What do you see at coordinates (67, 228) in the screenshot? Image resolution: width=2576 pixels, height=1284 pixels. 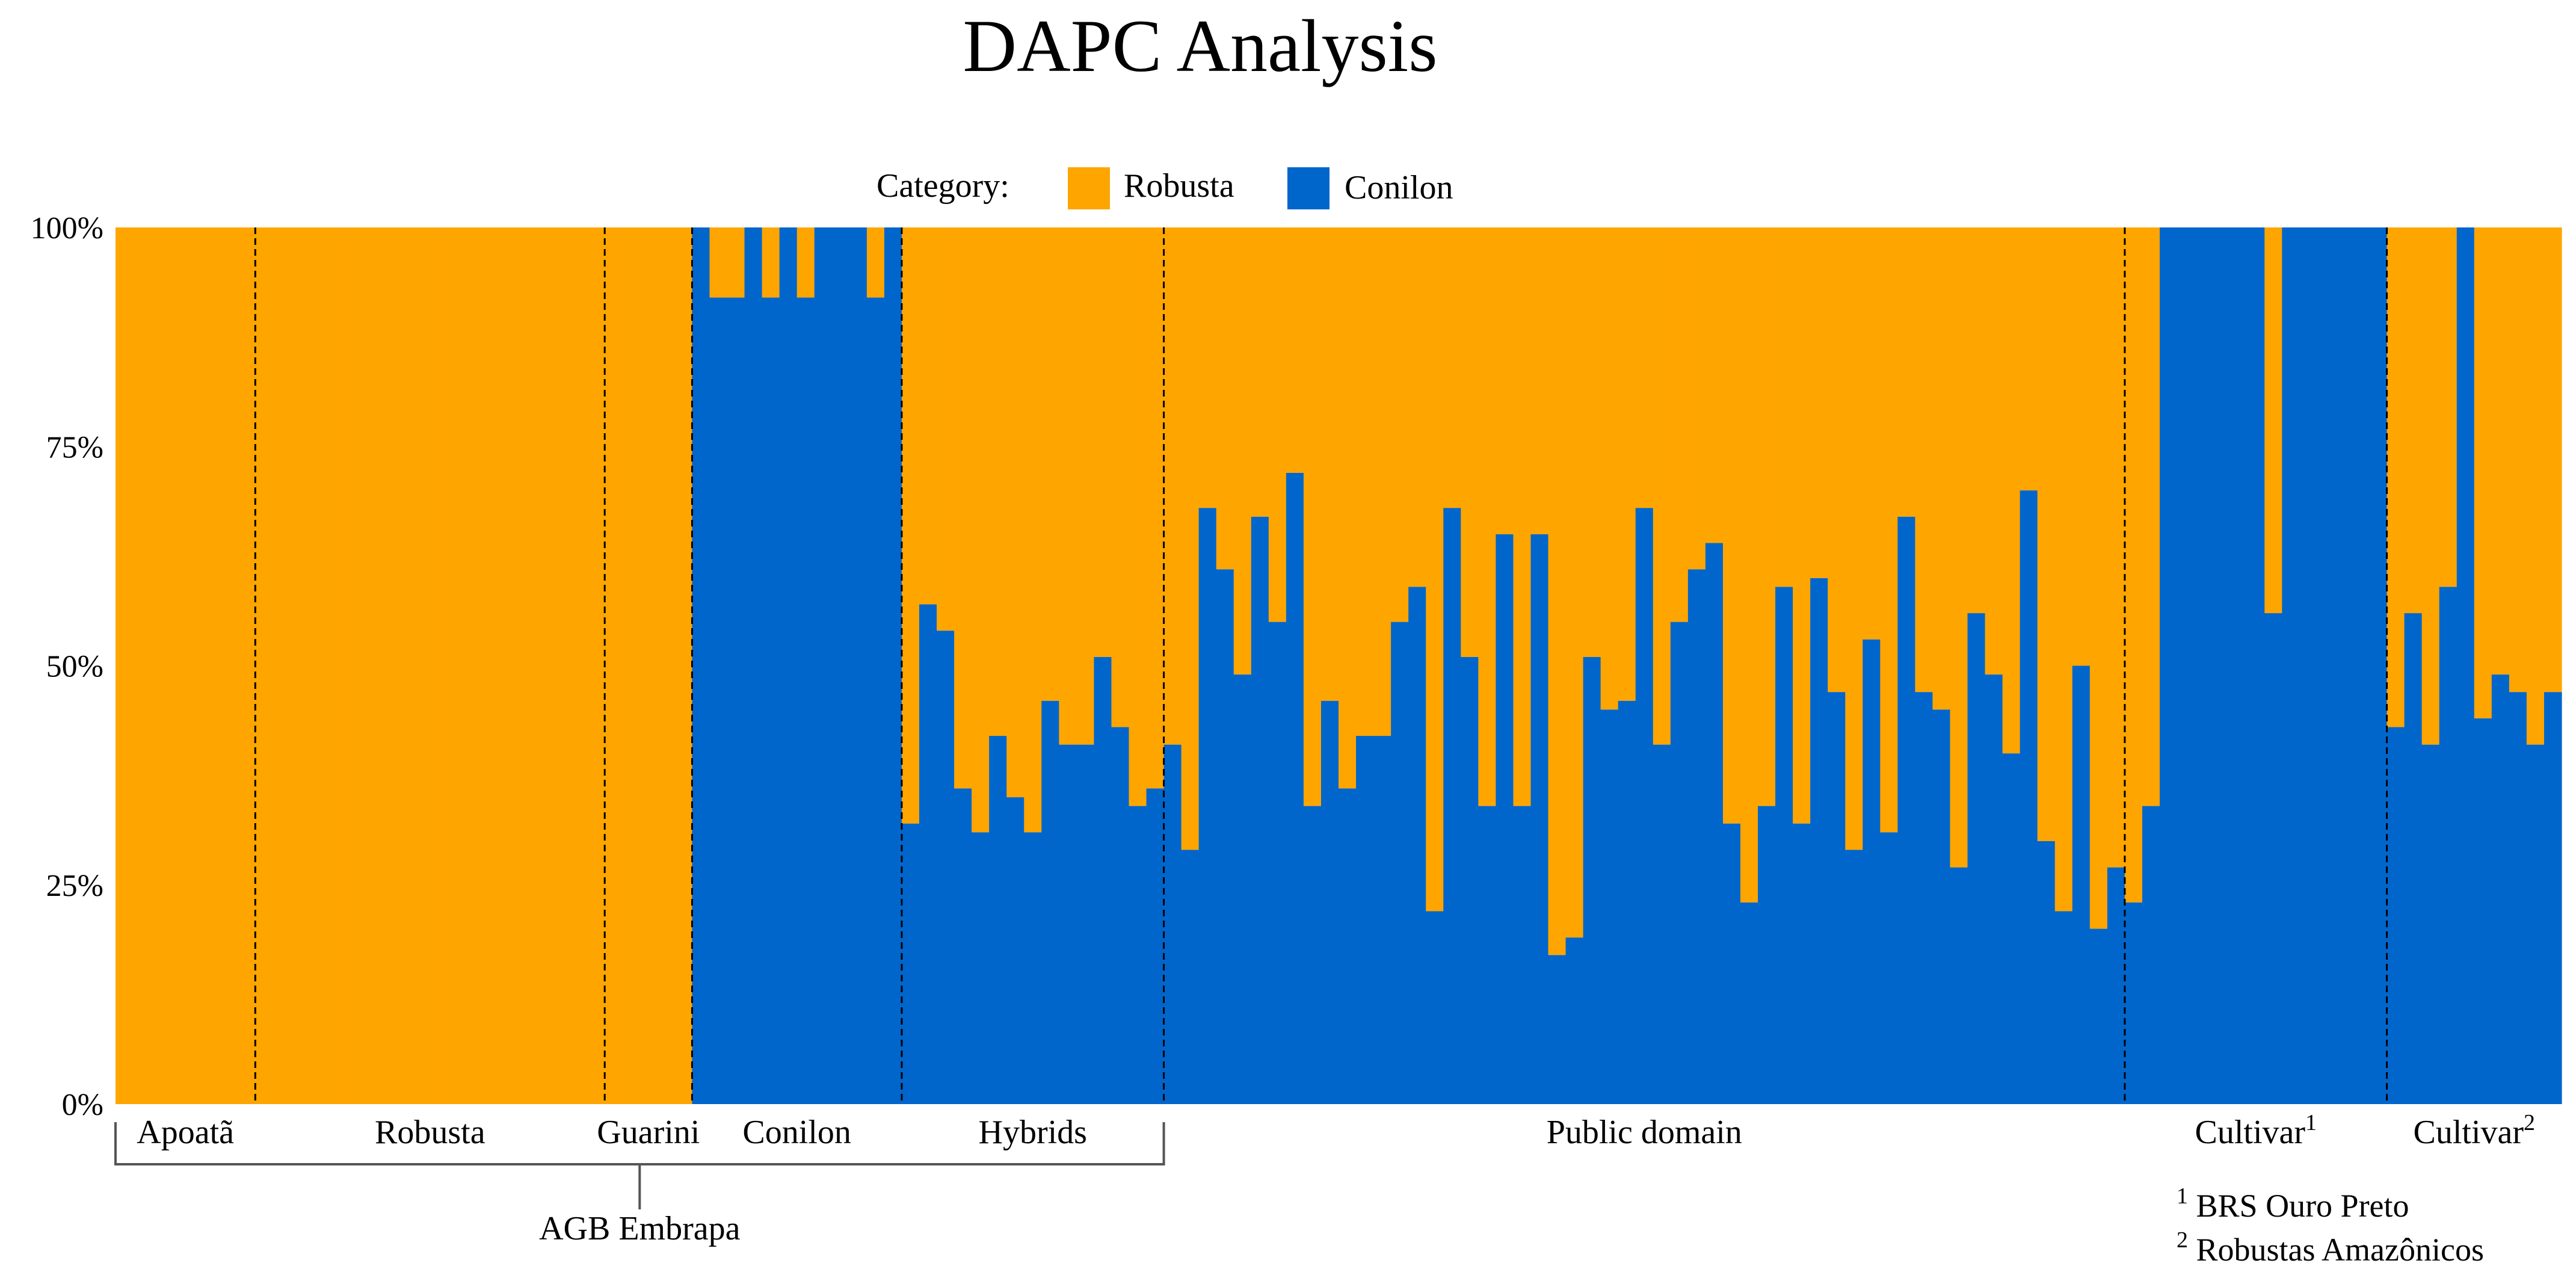 I see `y-tick-label: 100%` at bounding box center [67, 228].